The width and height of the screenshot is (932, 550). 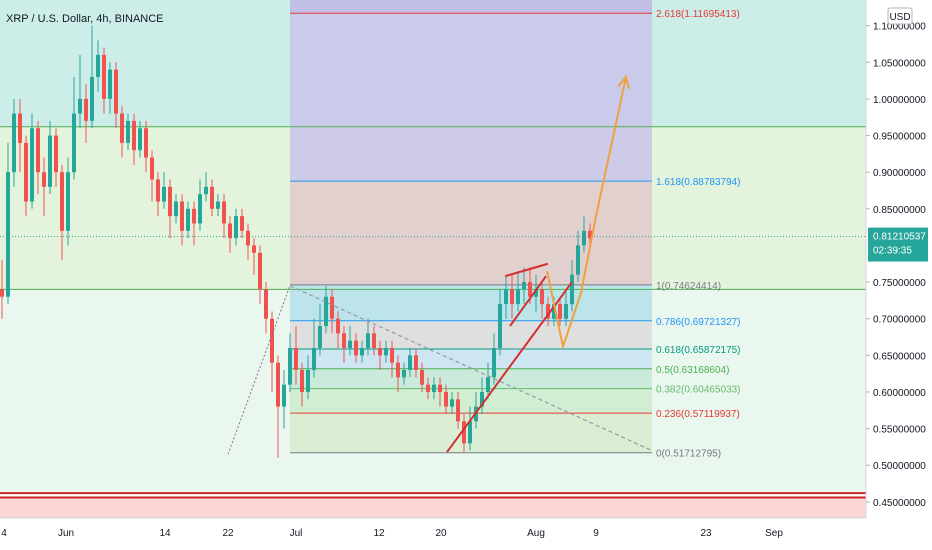 What do you see at coordinates (471, 7) in the screenshot?
I see `fib-band-top` at bounding box center [471, 7].